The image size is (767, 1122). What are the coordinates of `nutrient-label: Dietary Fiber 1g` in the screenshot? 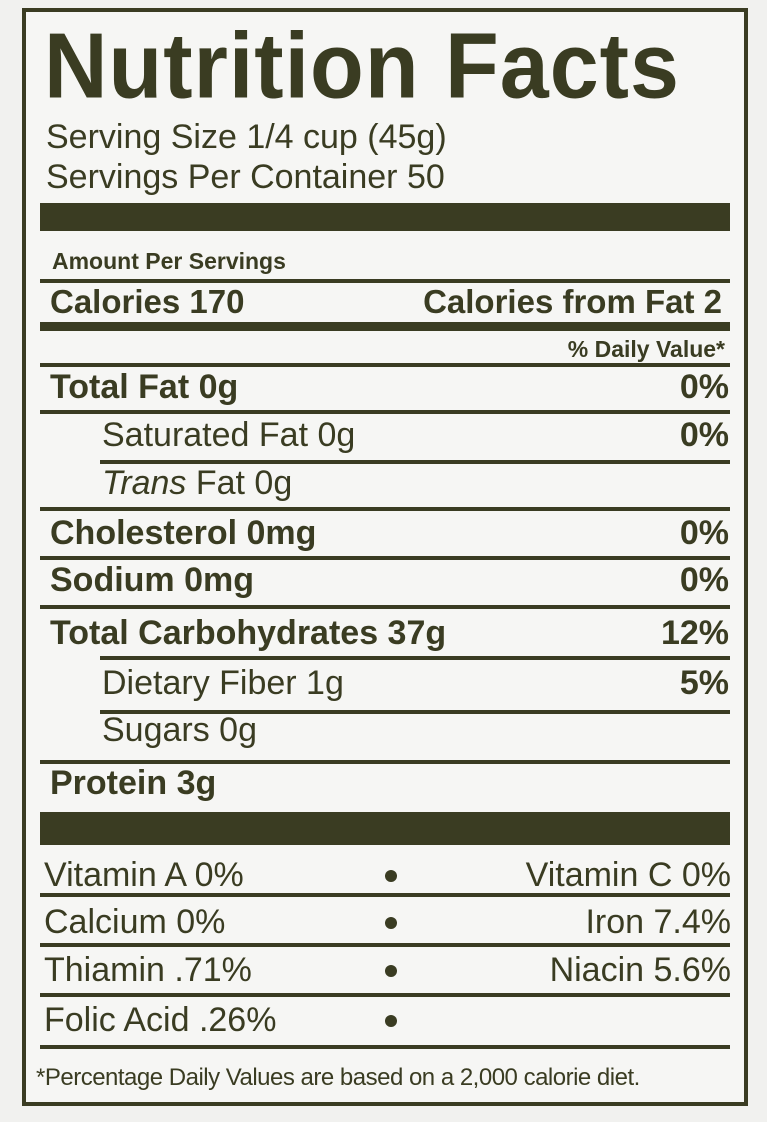 It's located at (223, 683).